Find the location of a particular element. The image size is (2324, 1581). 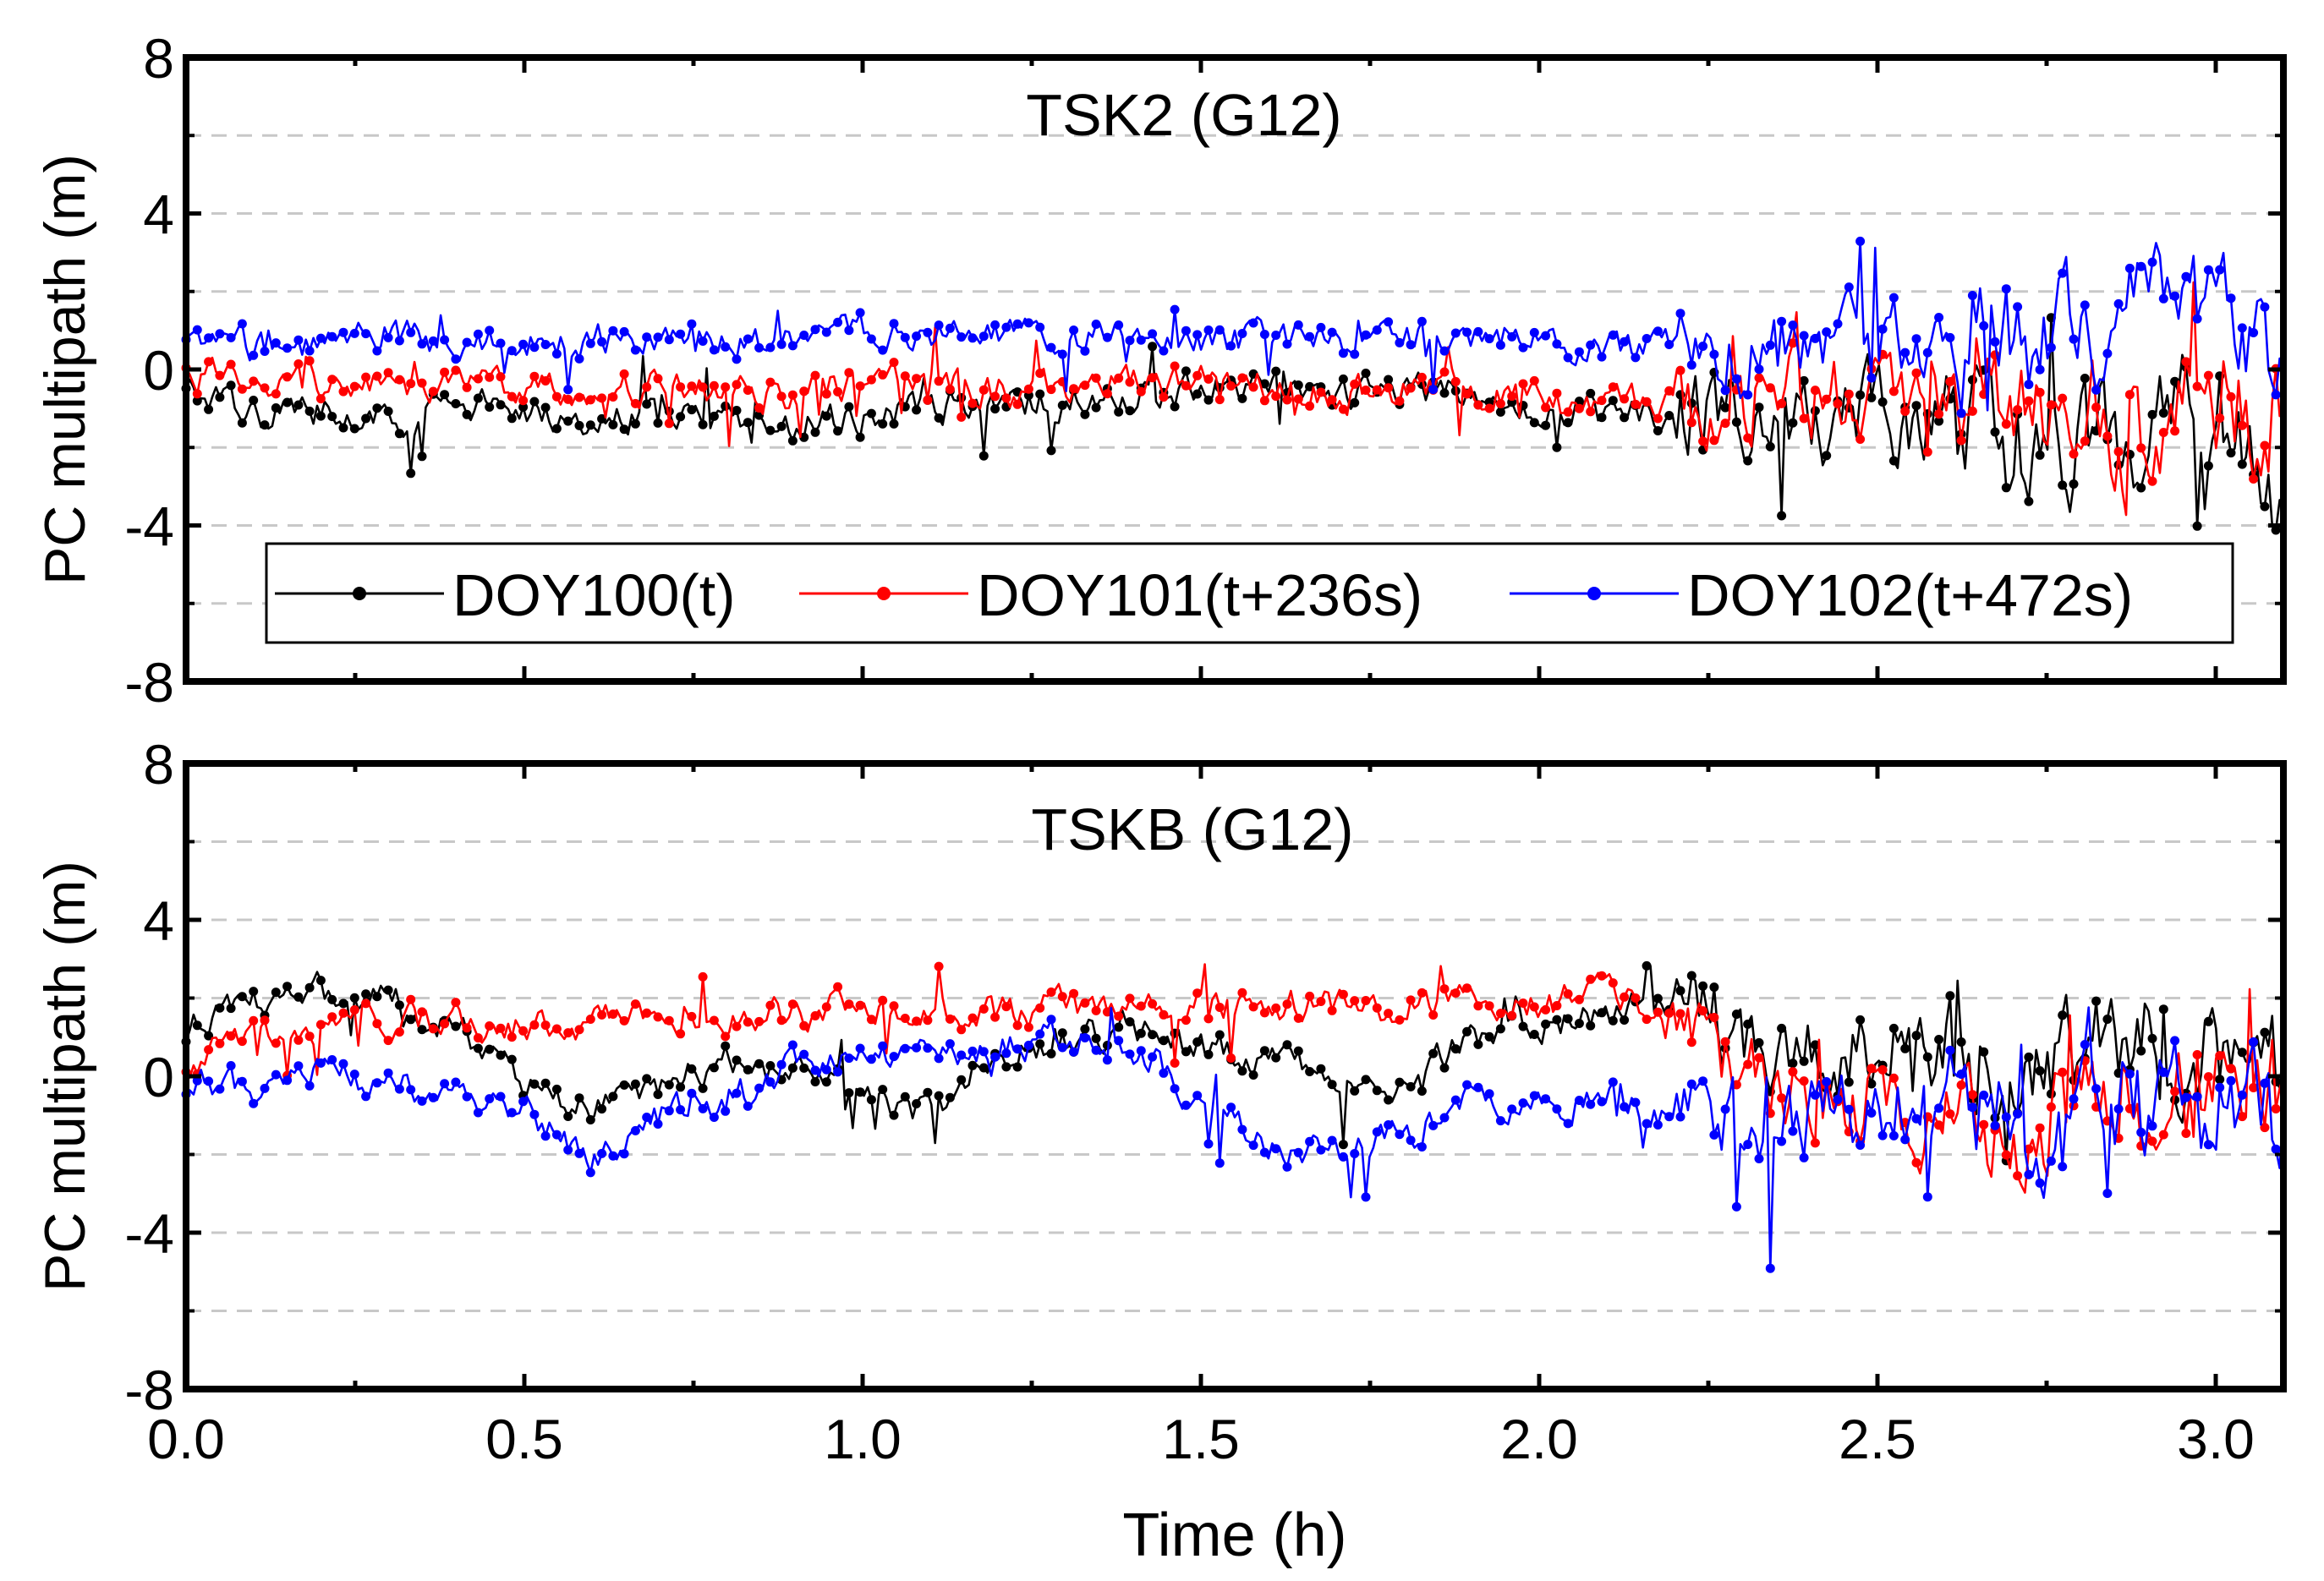

legend-box is located at coordinates (1249, 593).